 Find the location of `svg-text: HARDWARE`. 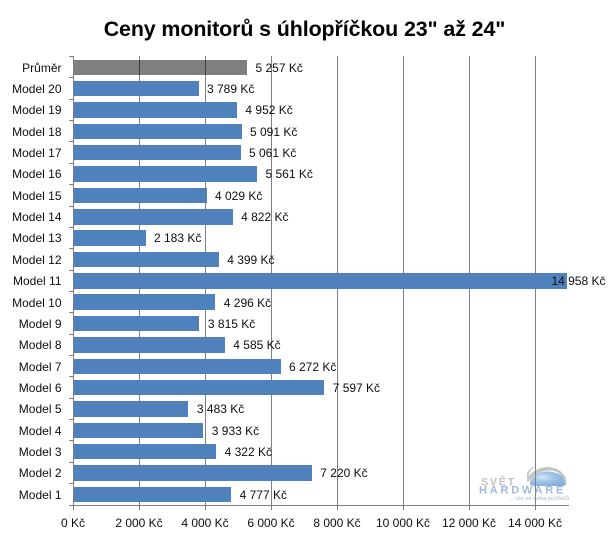

svg-text: HARDWARE is located at coordinates (522, 491).